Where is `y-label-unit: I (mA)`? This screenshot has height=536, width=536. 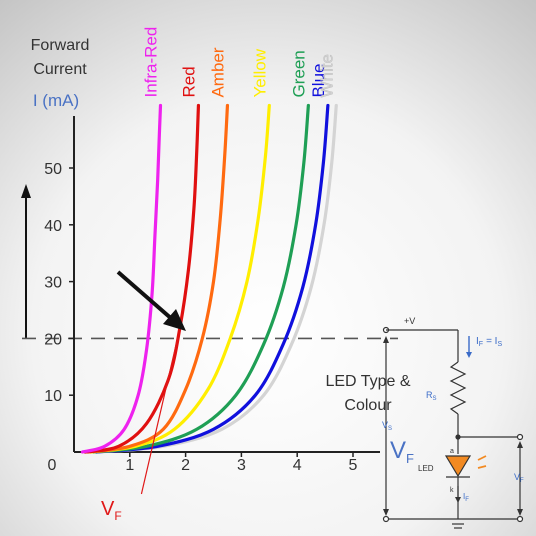
y-label-unit: I (mA) is located at coordinates (56, 100).